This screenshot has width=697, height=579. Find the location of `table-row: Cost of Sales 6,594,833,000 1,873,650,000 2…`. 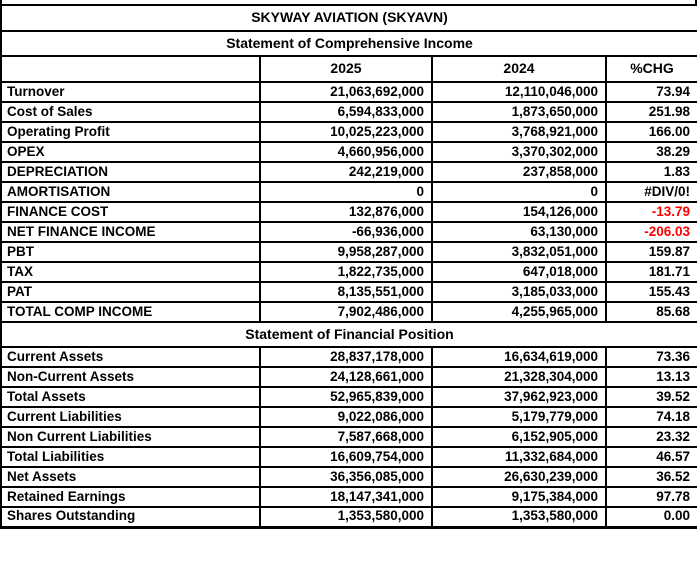

table-row: Cost of Sales 6,594,833,000 1,873,650,000 2… is located at coordinates (348, 112).